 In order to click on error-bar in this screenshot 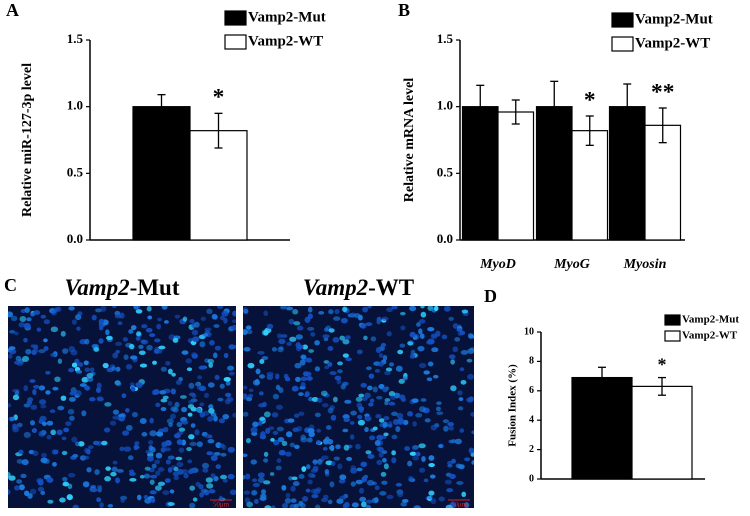, I will do `click(480, 106)`.